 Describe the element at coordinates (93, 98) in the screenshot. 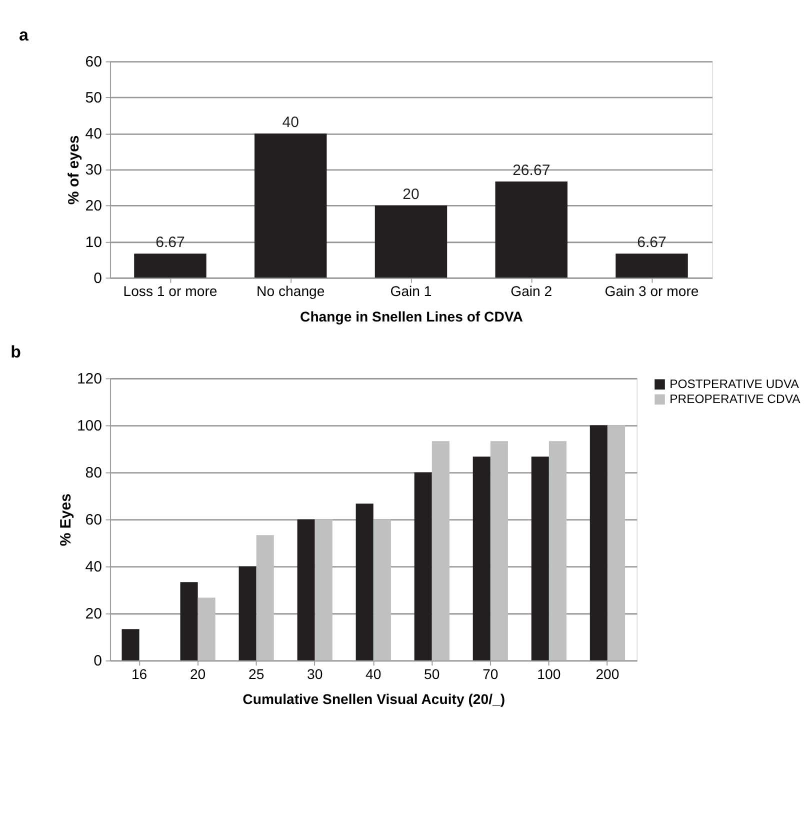

I see `y-tick-label: 50` at that location.